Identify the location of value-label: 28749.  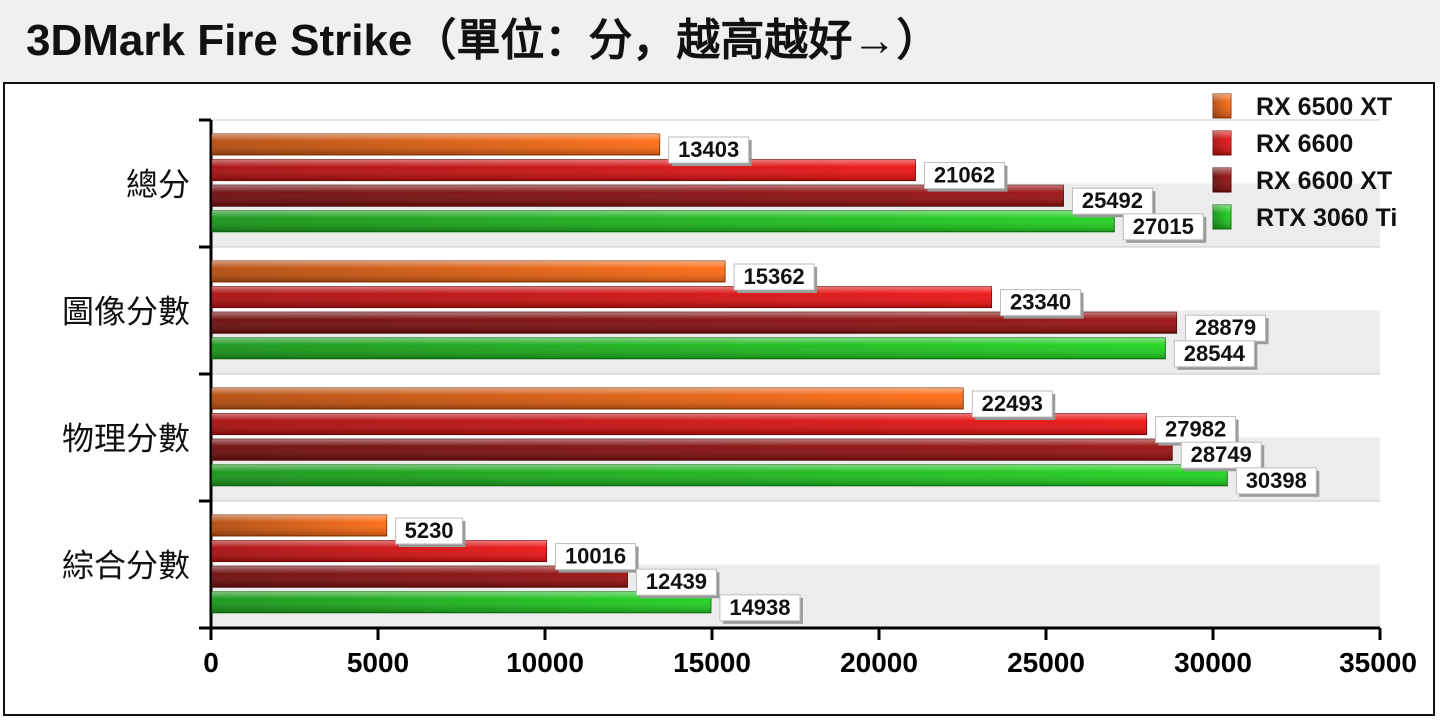
(1221, 454).